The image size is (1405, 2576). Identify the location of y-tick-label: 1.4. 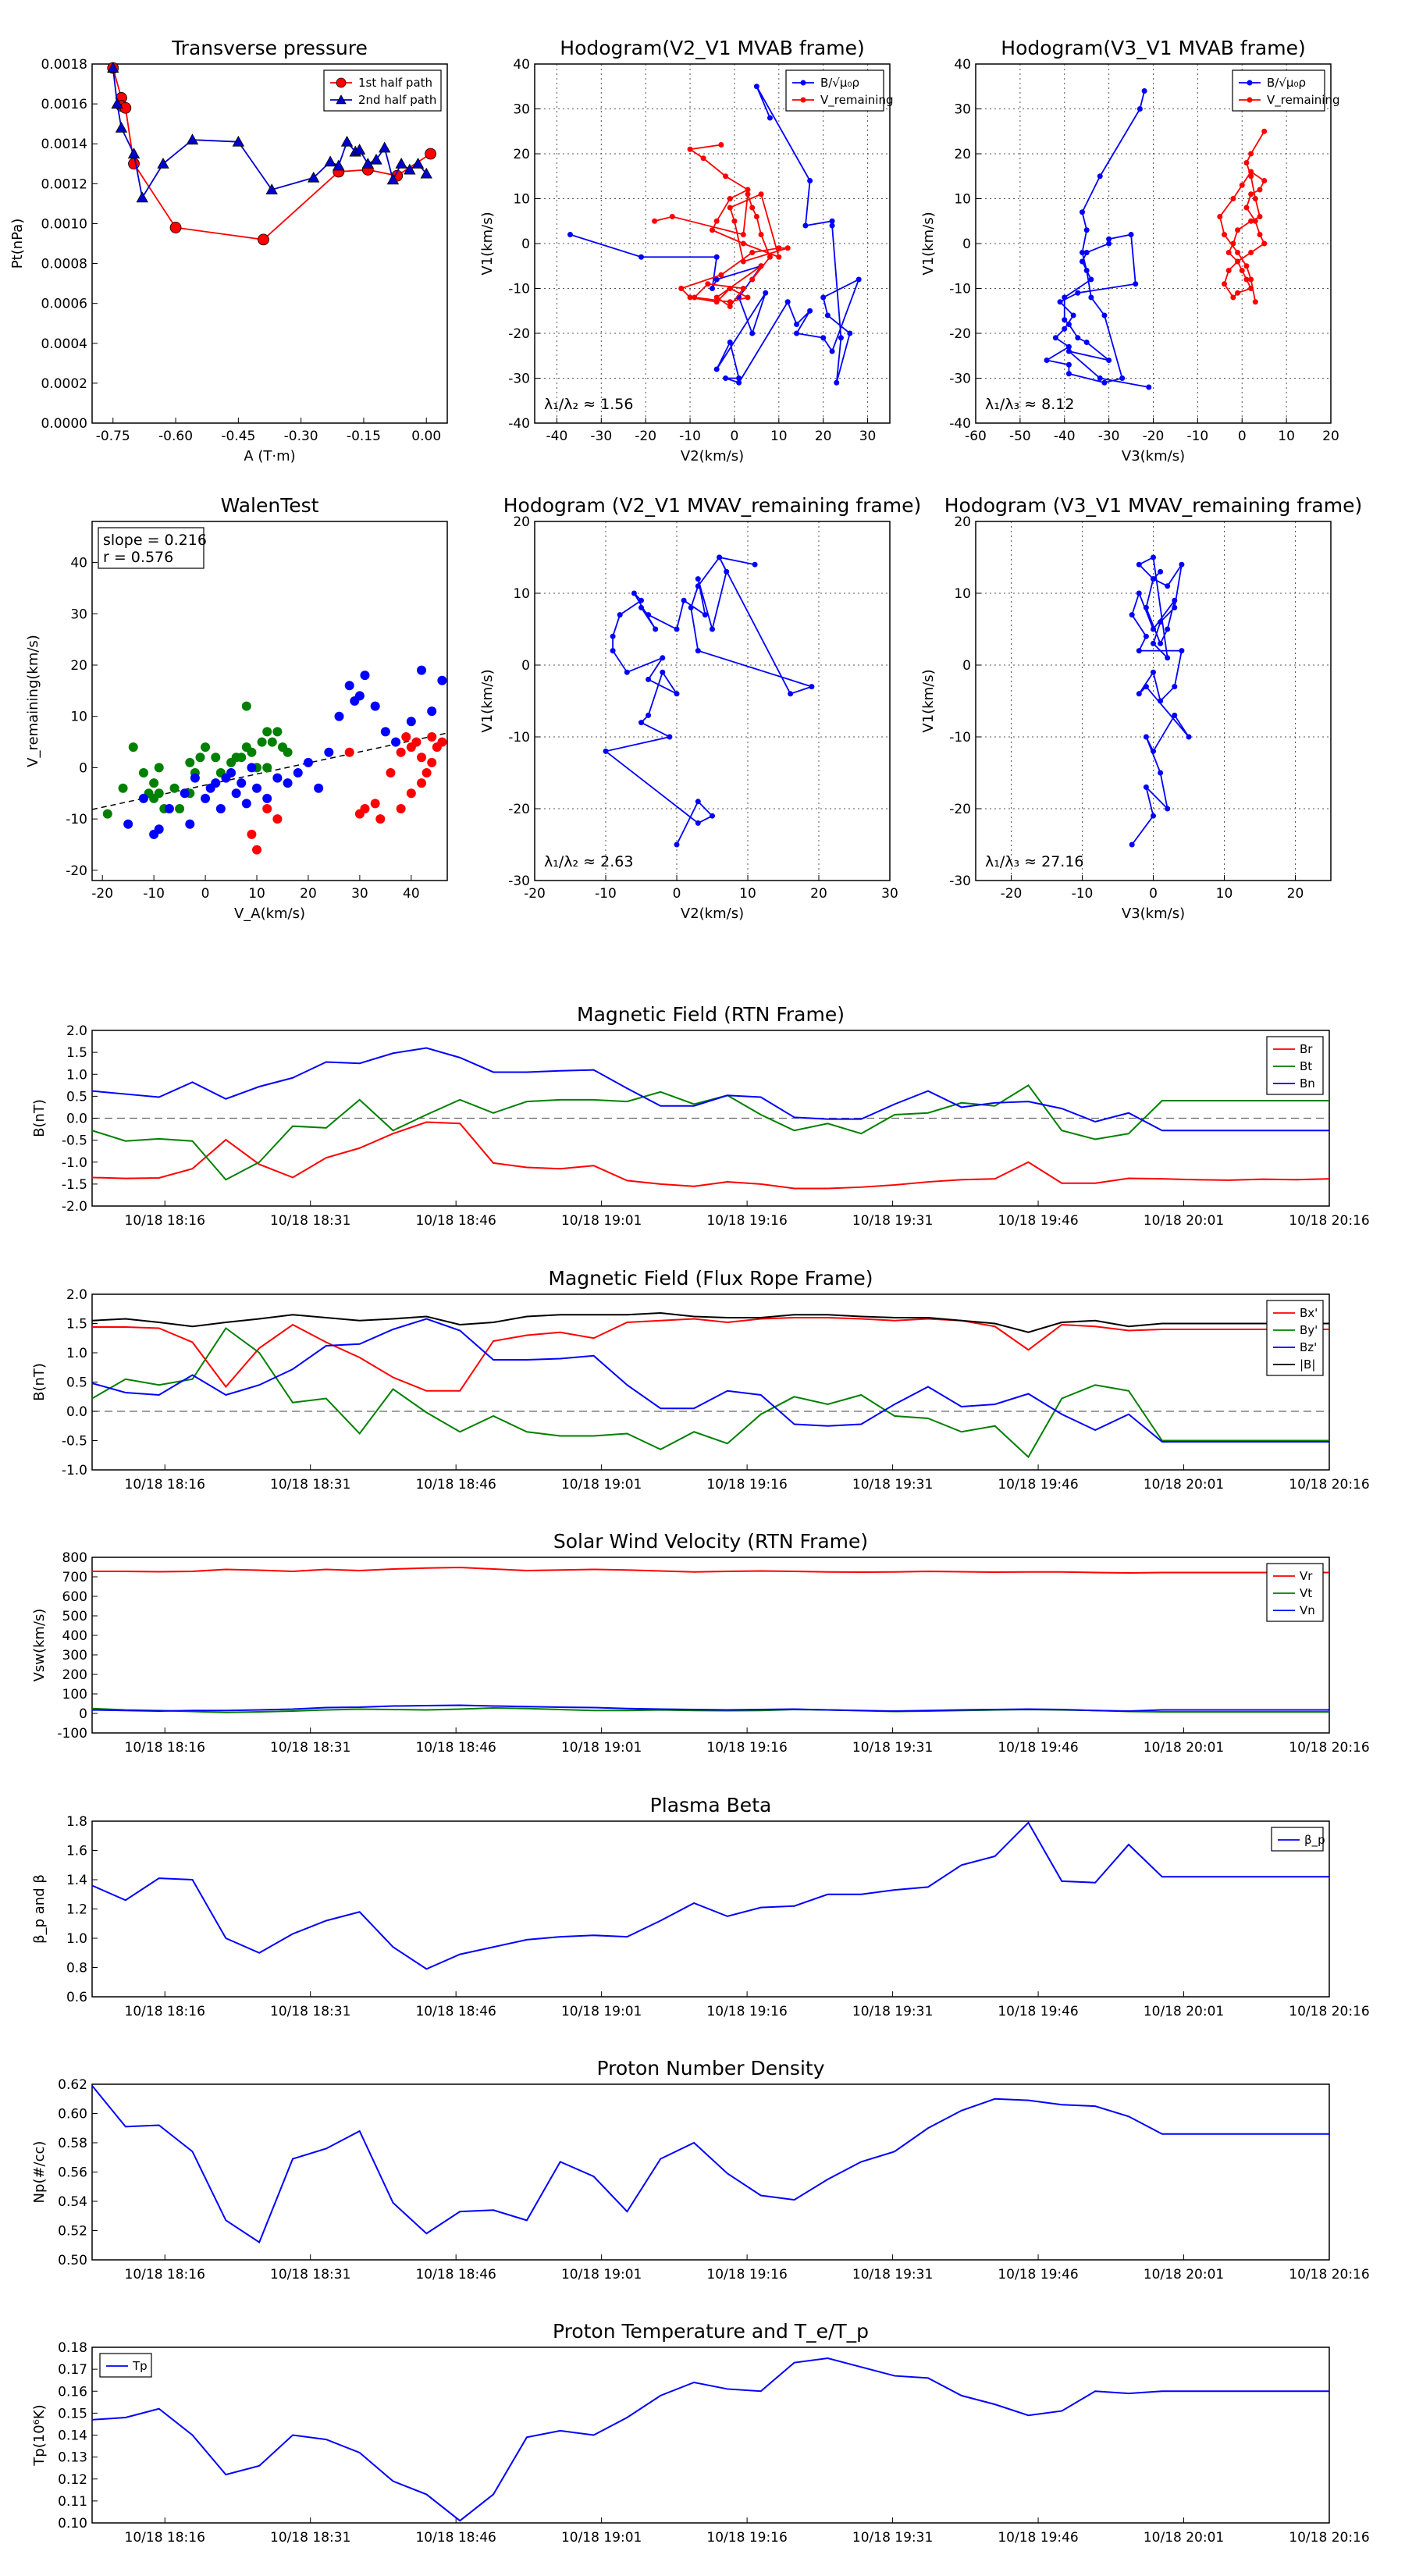
(76, 1880).